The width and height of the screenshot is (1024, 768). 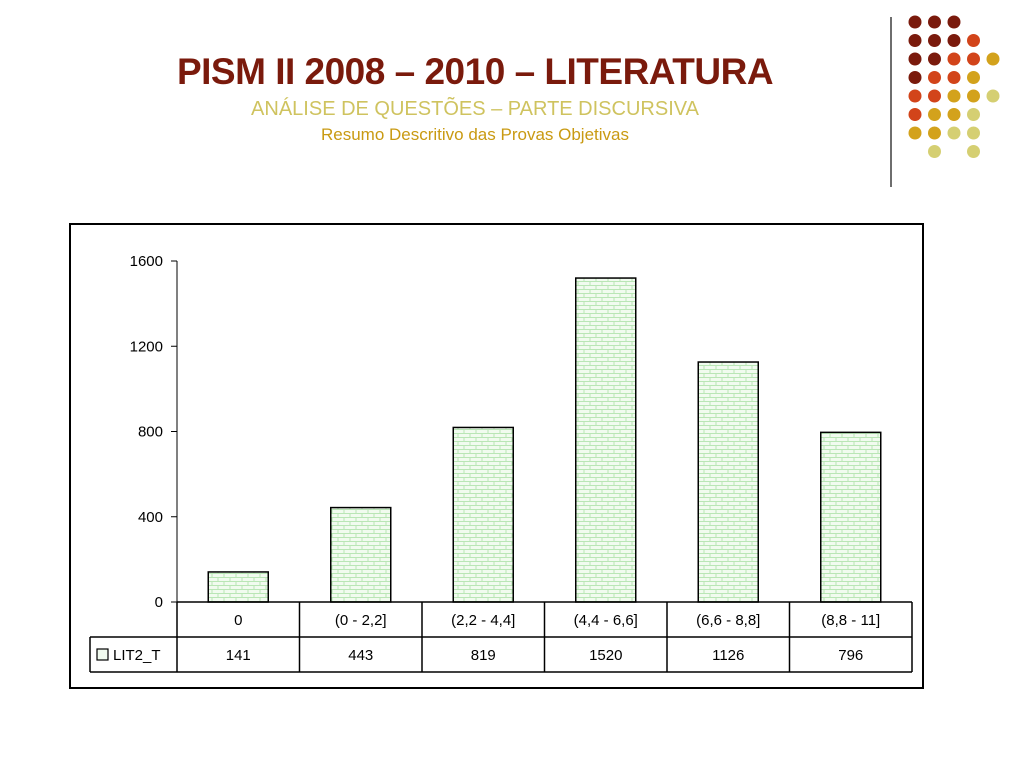 I want to click on x-category-label: 0, so click(x=238, y=620).